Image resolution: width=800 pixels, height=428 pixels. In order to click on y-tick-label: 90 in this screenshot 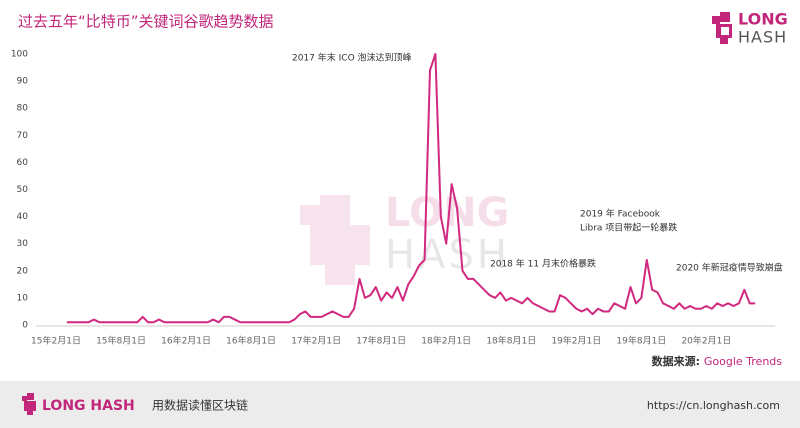, I will do `click(23, 82)`.